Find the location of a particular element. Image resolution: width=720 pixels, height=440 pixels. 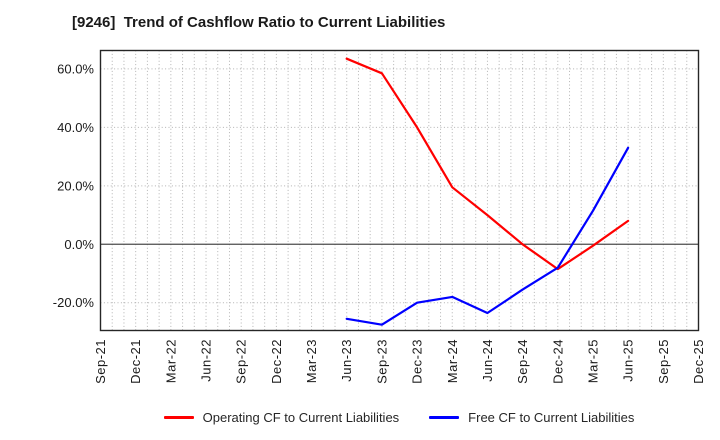

x-tick-label: Sep-23 is located at coordinates (381, 361).